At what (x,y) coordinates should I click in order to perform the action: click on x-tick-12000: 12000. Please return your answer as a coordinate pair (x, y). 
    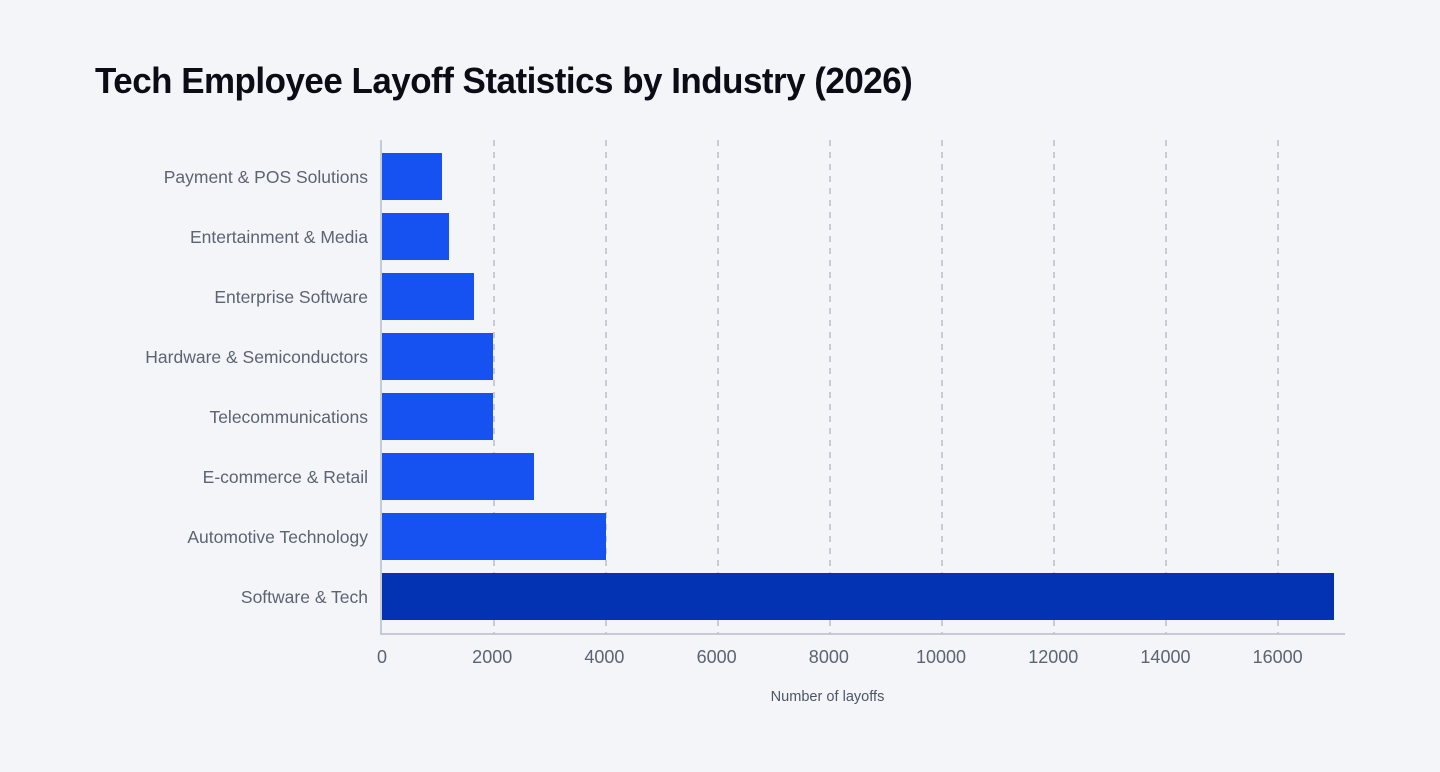
    Looking at the image, I should click on (1053, 657).